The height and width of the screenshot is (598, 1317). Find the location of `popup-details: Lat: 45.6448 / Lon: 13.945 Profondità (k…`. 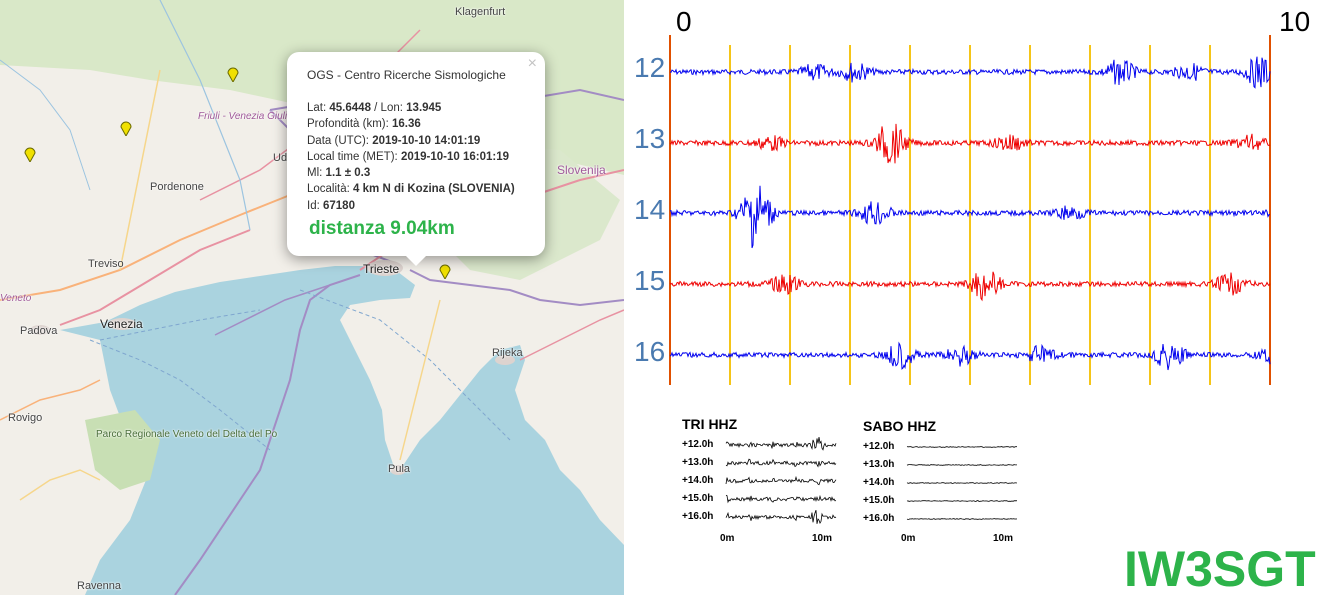

popup-details: Lat: 45.6448 / Lon: 13.945 Profondità (k… is located at coordinates (411, 157).